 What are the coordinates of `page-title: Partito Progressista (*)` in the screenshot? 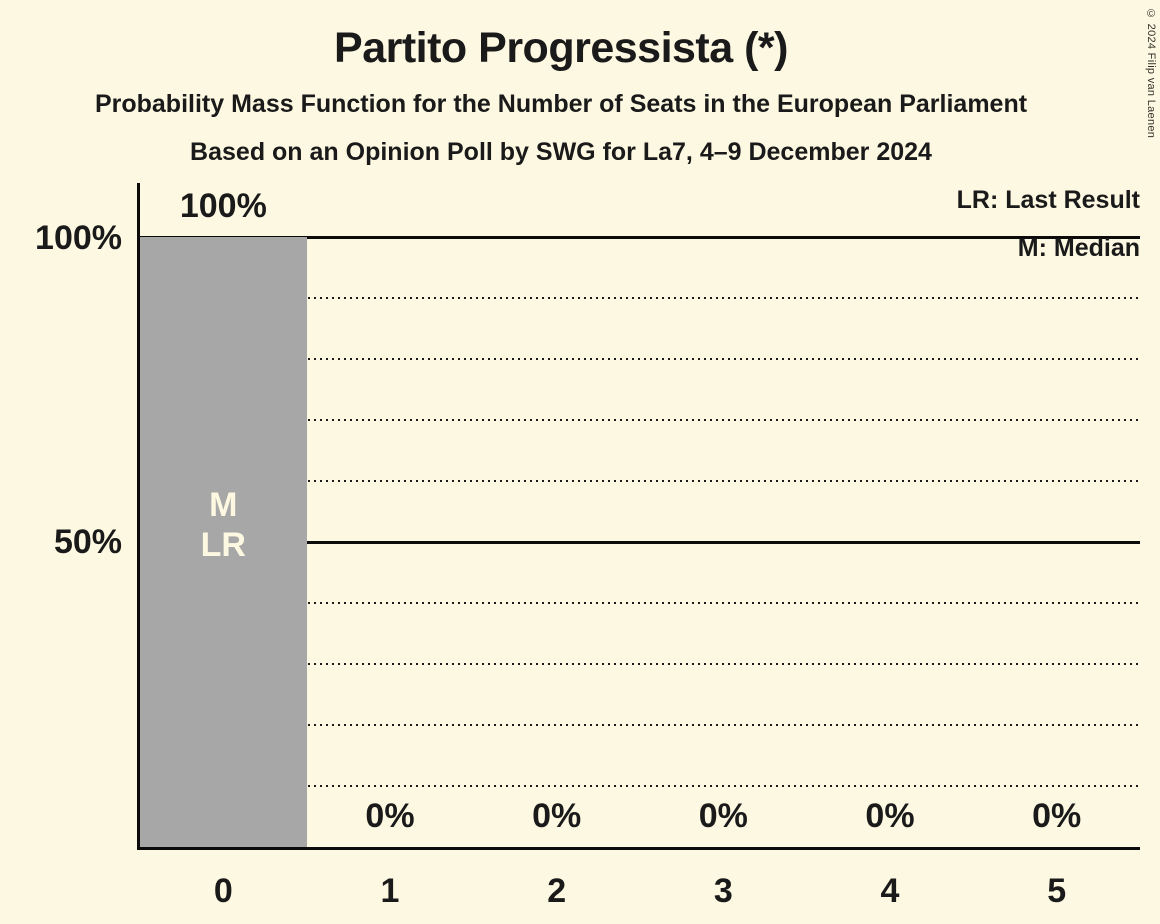 It's located at (561, 48).